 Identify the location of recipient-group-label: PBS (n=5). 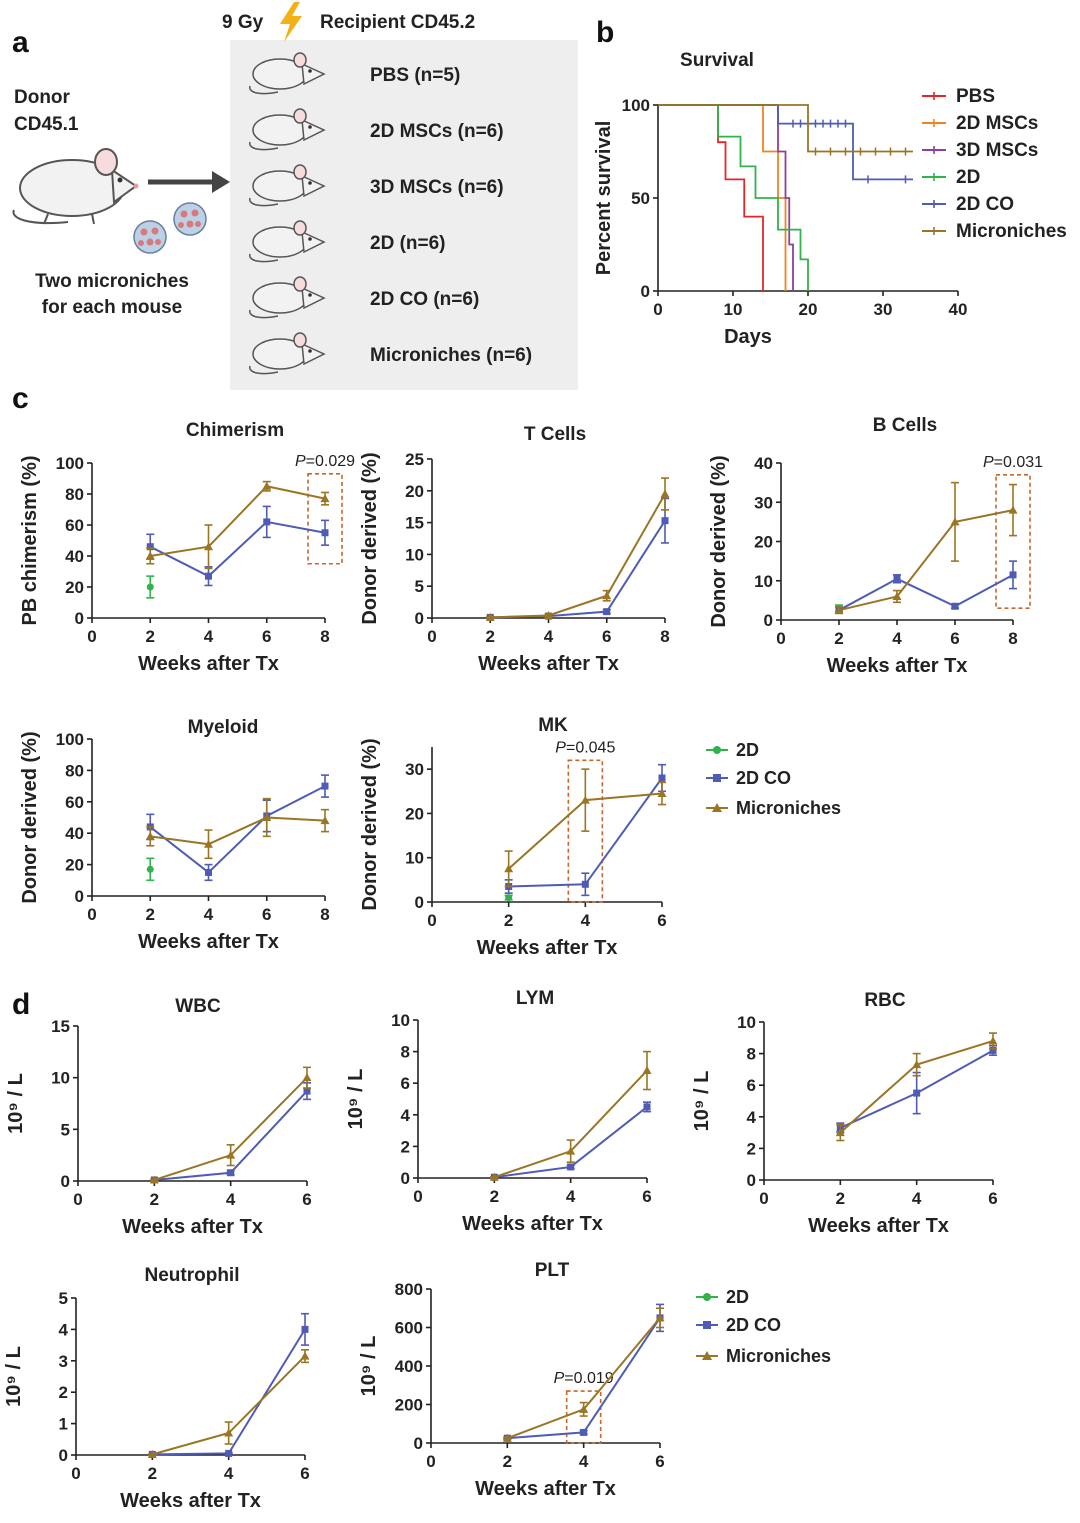
(415, 75).